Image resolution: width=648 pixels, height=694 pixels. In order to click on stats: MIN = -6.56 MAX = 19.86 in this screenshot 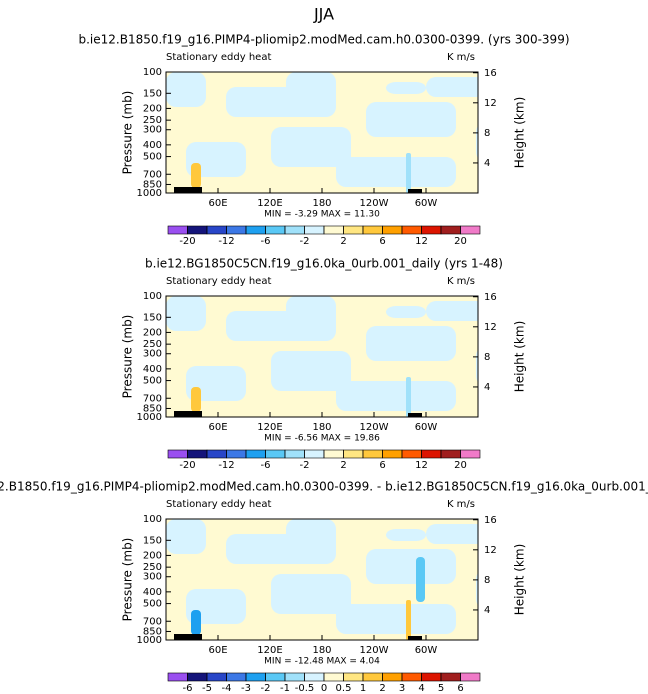, I will do `click(322, 439)`.